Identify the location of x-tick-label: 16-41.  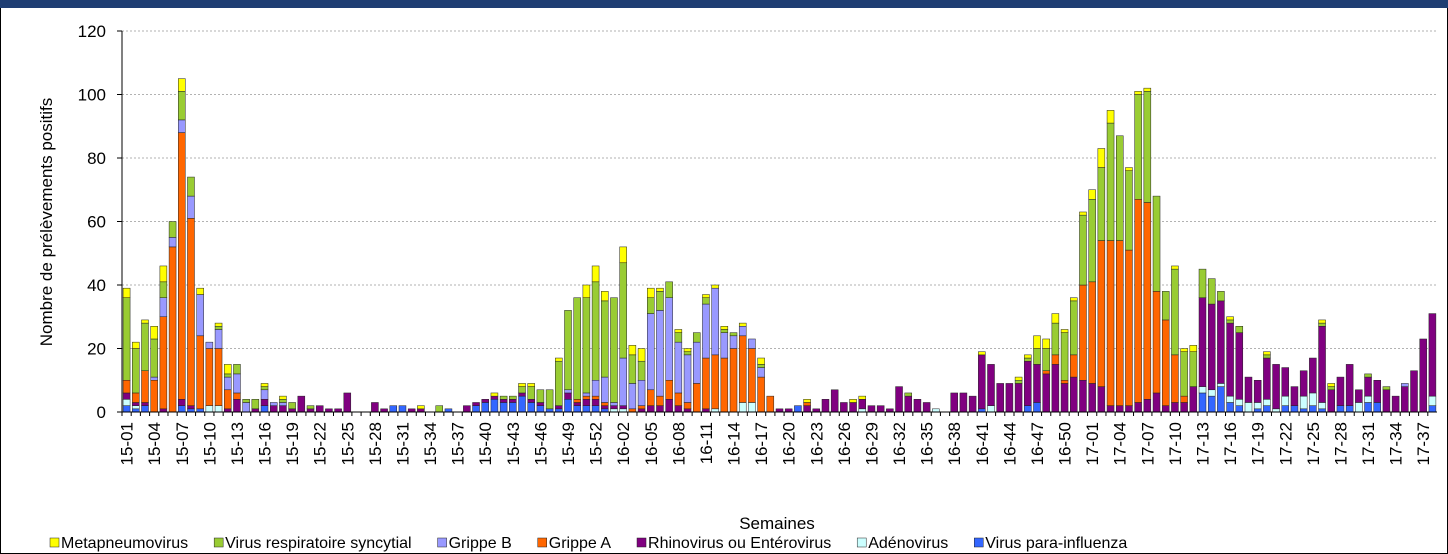
(982, 443).